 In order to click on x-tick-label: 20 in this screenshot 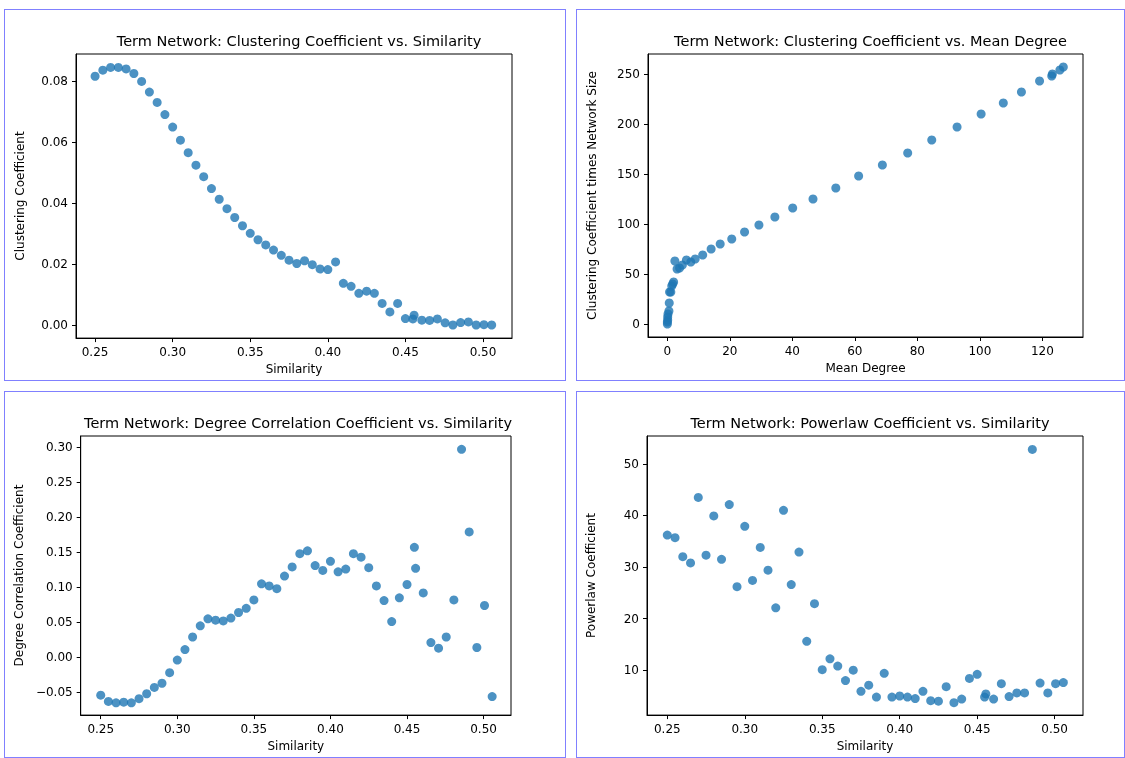, I will do `click(730, 351)`.